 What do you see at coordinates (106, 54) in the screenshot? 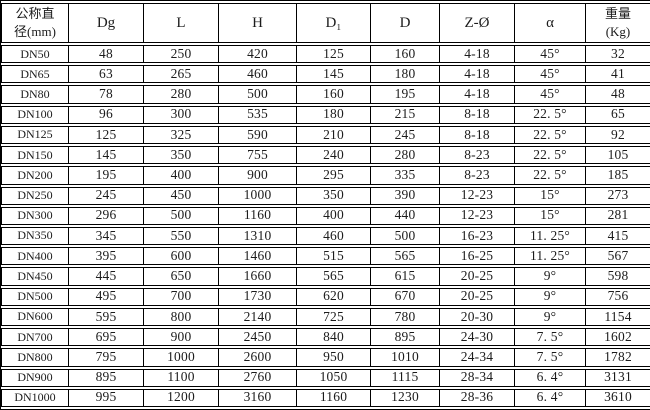
I see `table-cell: 48` at bounding box center [106, 54].